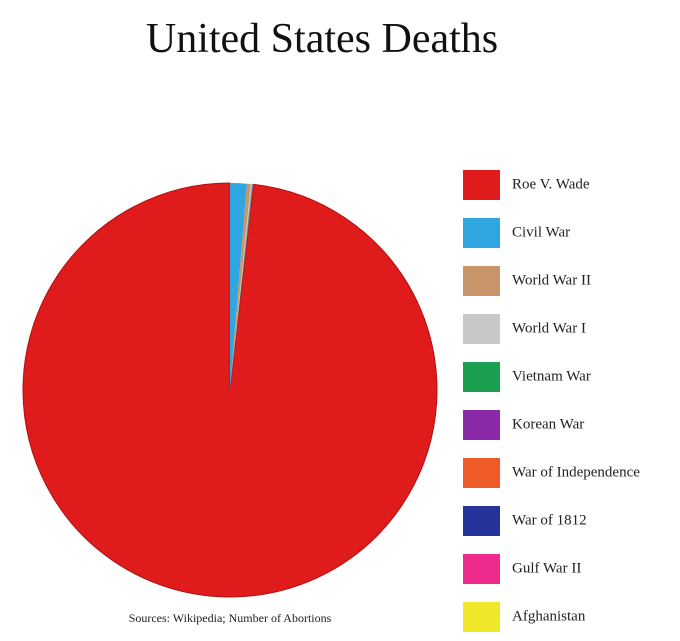 The height and width of the screenshot is (641, 680). Describe the element at coordinates (551, 184) in the screenshot. I see `legend-label: Roe V. Wade` at that location.